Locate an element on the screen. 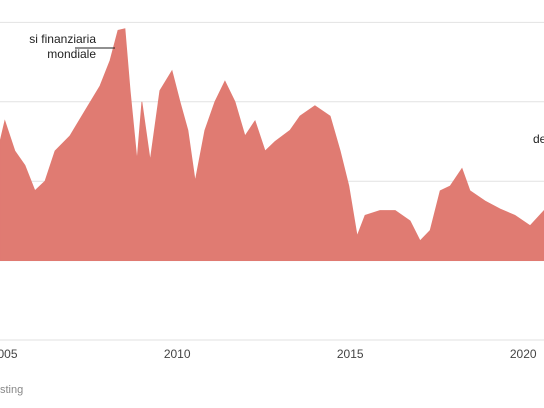 The height and width of the screenshot is (408, 544). x-tick-label: 2010 is located at coordinates (177, 354).